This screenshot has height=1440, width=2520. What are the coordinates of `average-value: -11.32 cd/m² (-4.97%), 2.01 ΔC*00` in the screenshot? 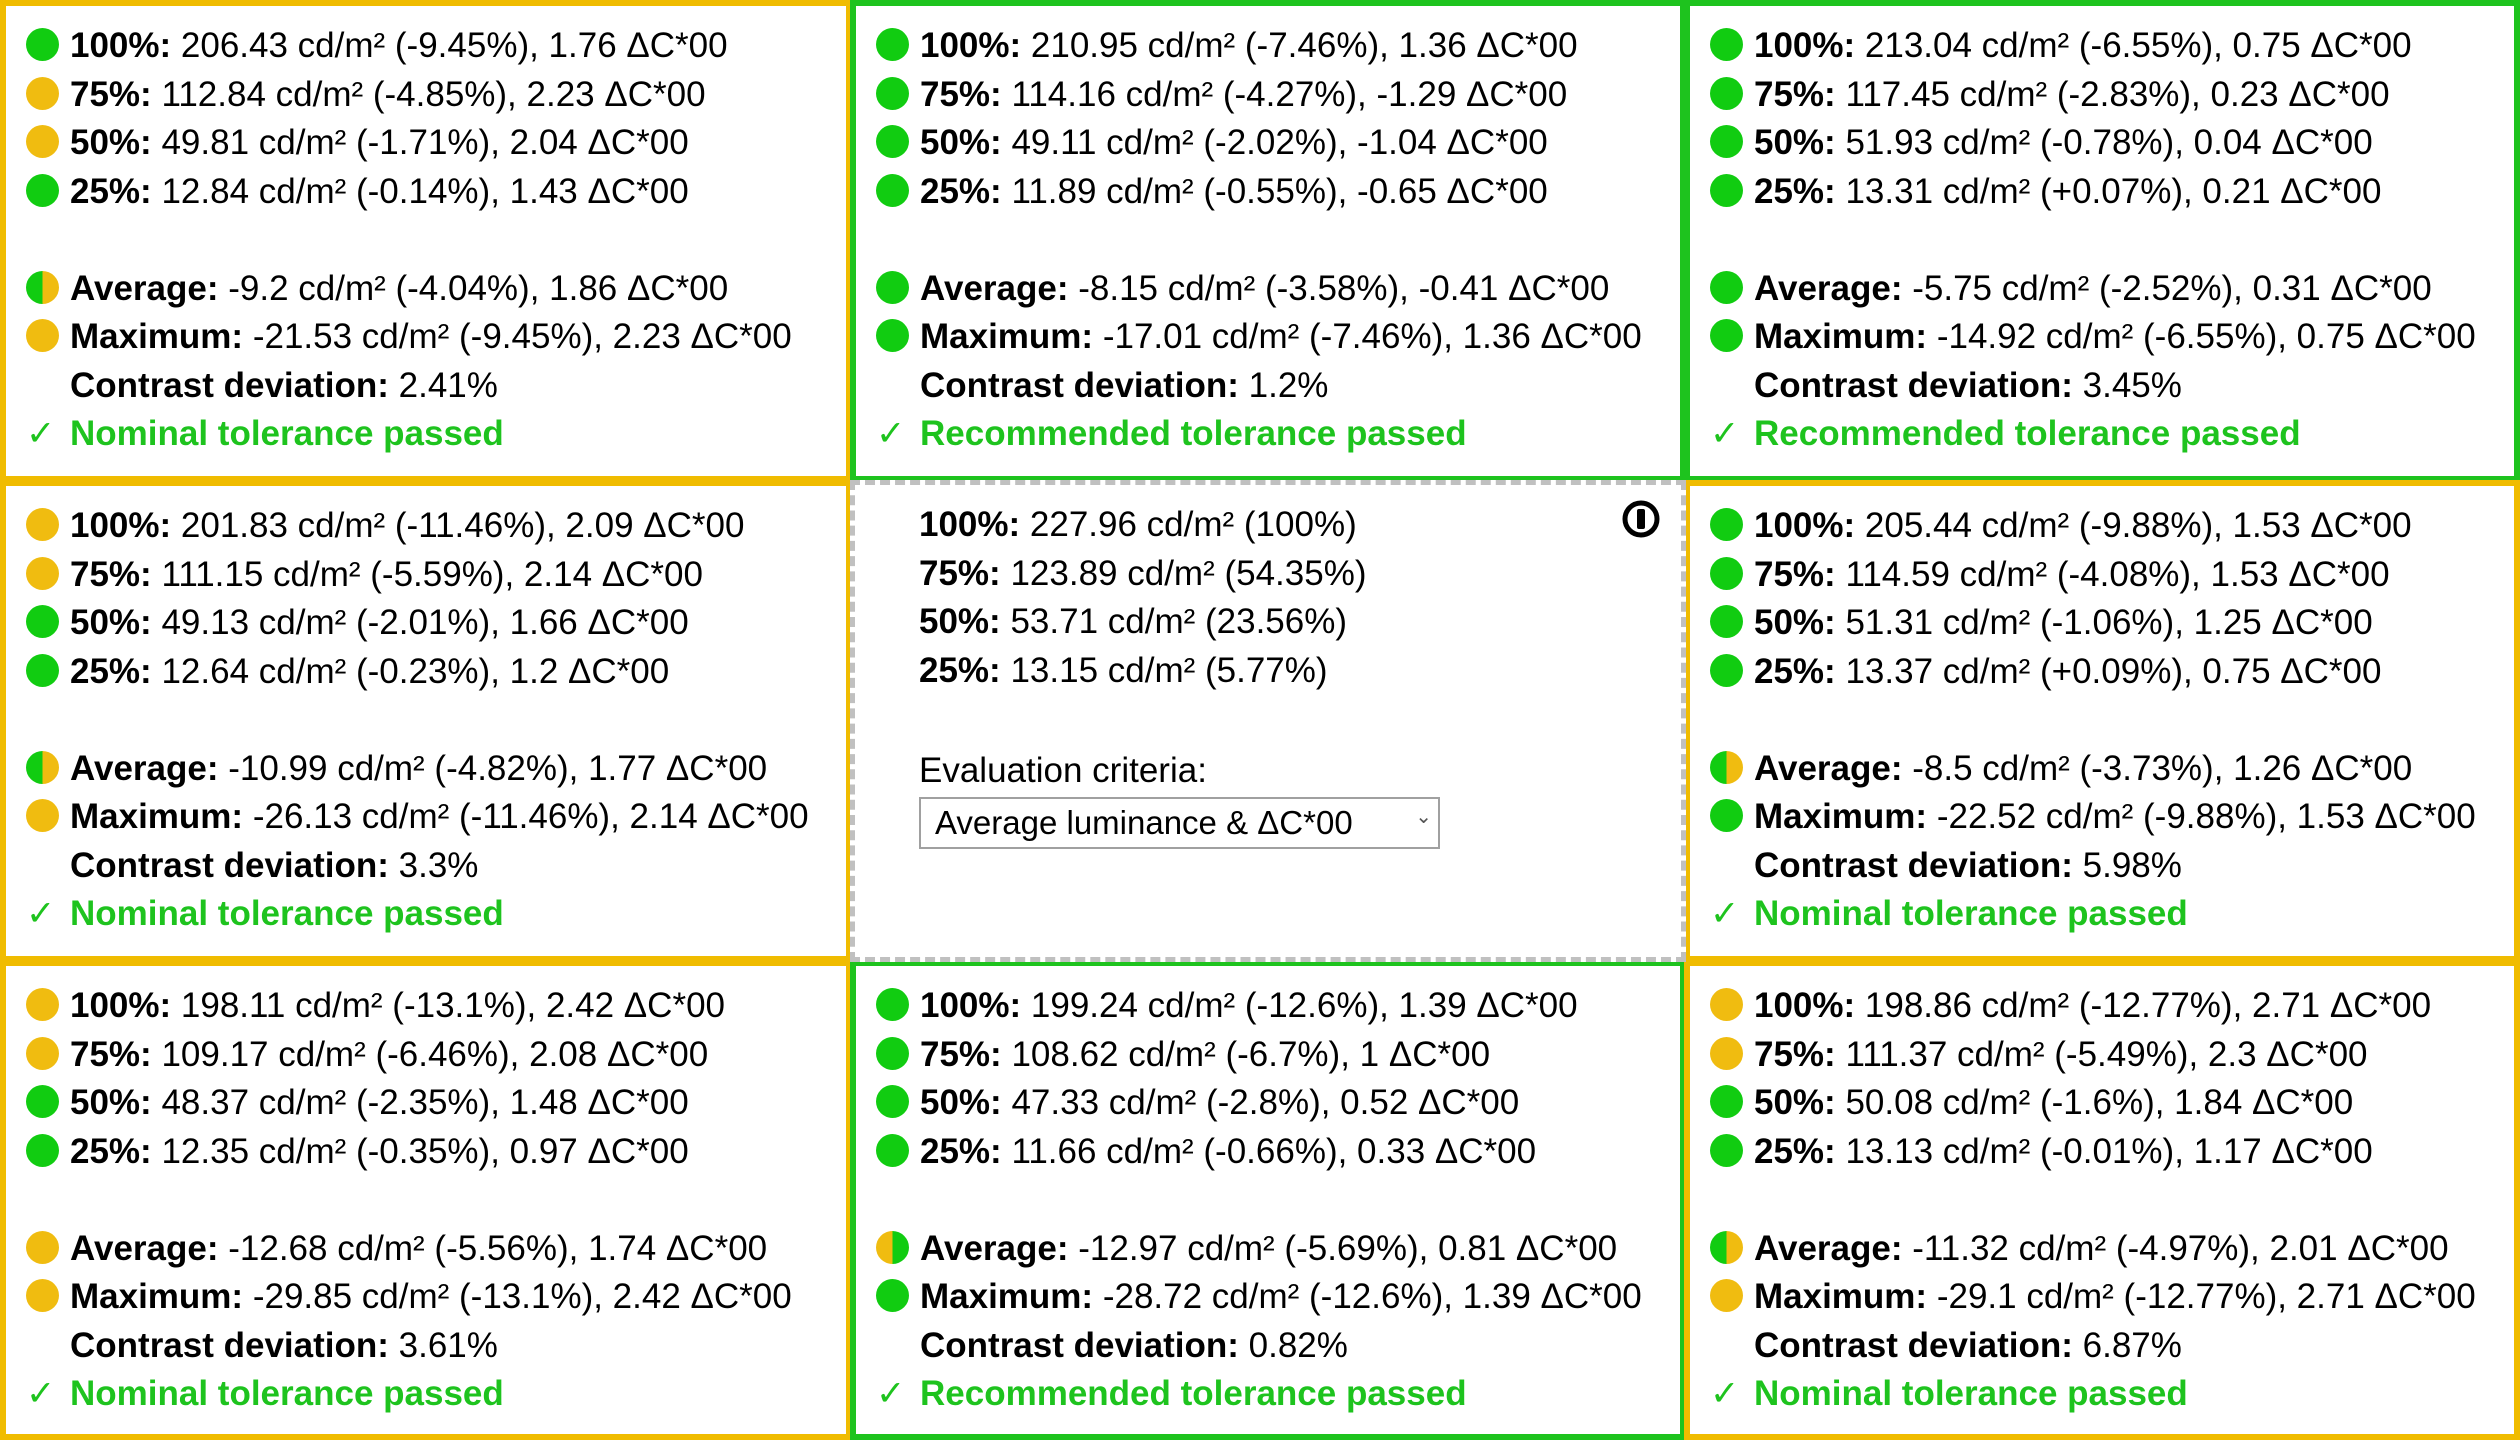 It's located at (2180, 1248).